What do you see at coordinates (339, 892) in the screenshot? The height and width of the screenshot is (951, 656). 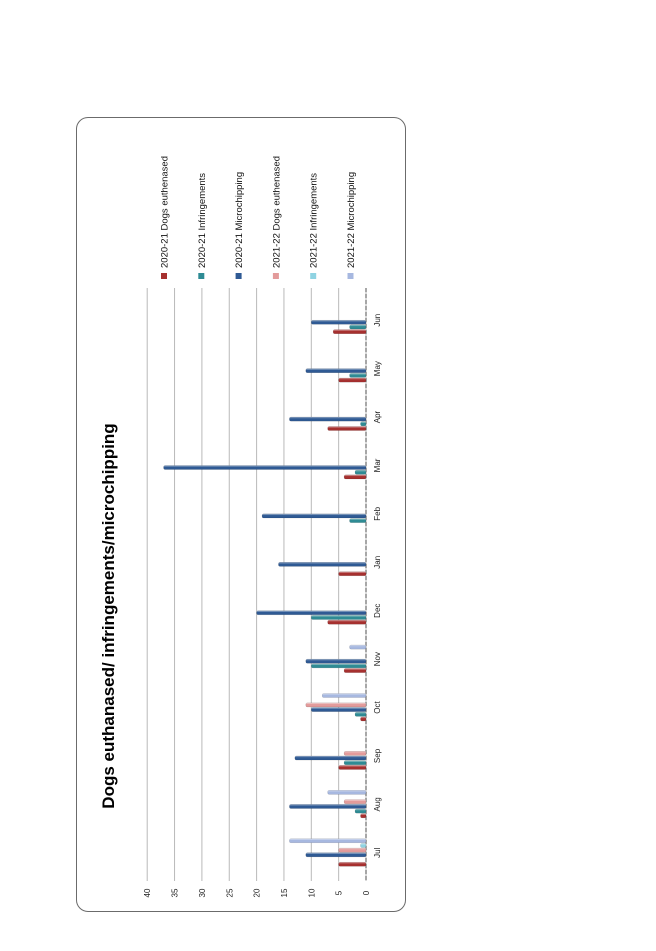 I see `y-tick-label: 5` at bounding box center [339, 892].